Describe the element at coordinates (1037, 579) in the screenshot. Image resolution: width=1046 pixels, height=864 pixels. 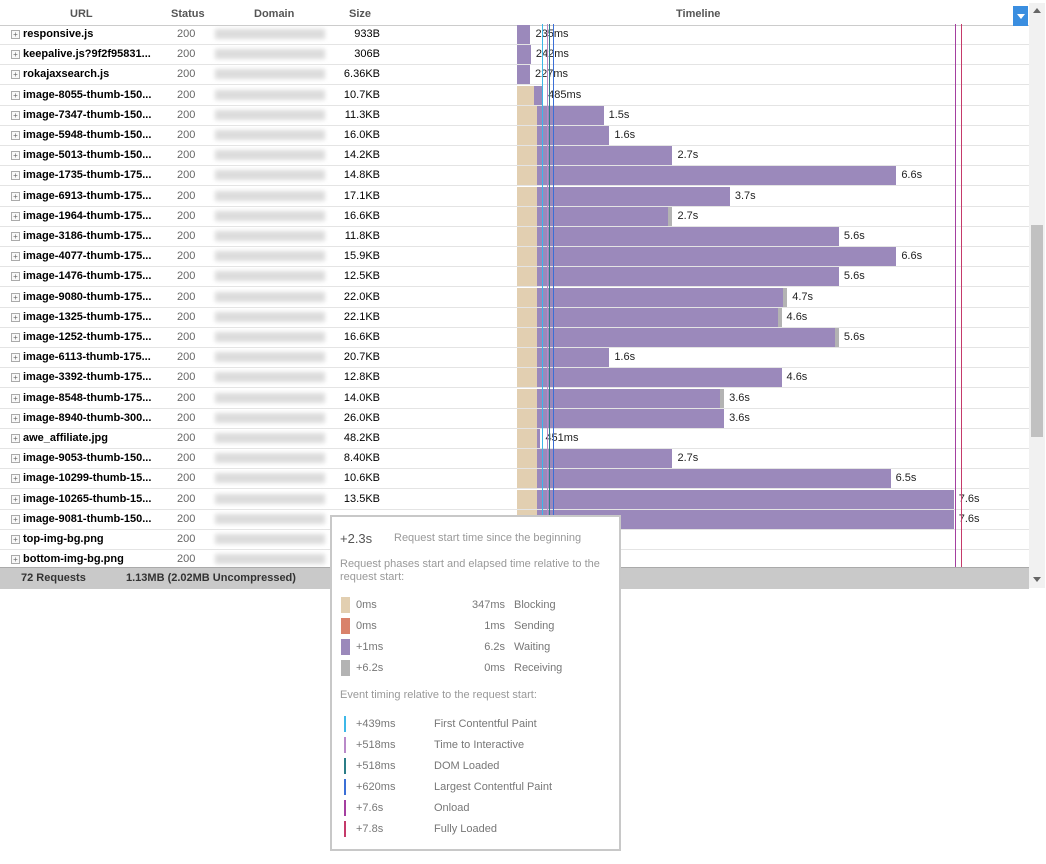
I see `scroll-down-icon` at that location.